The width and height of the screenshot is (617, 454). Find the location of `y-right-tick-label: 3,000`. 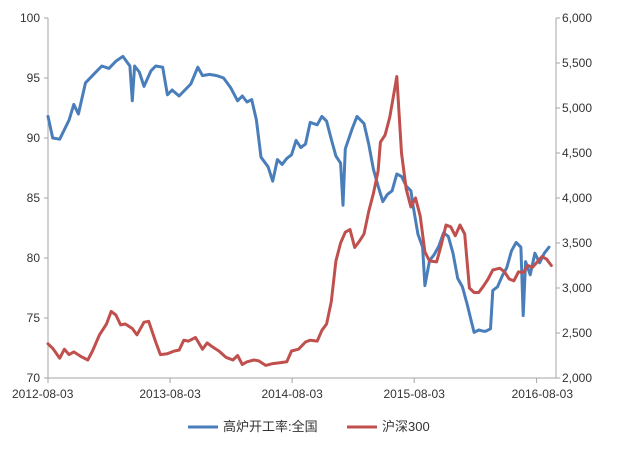

y-right-tick-label: 3,000 is located at coordinates (577, 288).